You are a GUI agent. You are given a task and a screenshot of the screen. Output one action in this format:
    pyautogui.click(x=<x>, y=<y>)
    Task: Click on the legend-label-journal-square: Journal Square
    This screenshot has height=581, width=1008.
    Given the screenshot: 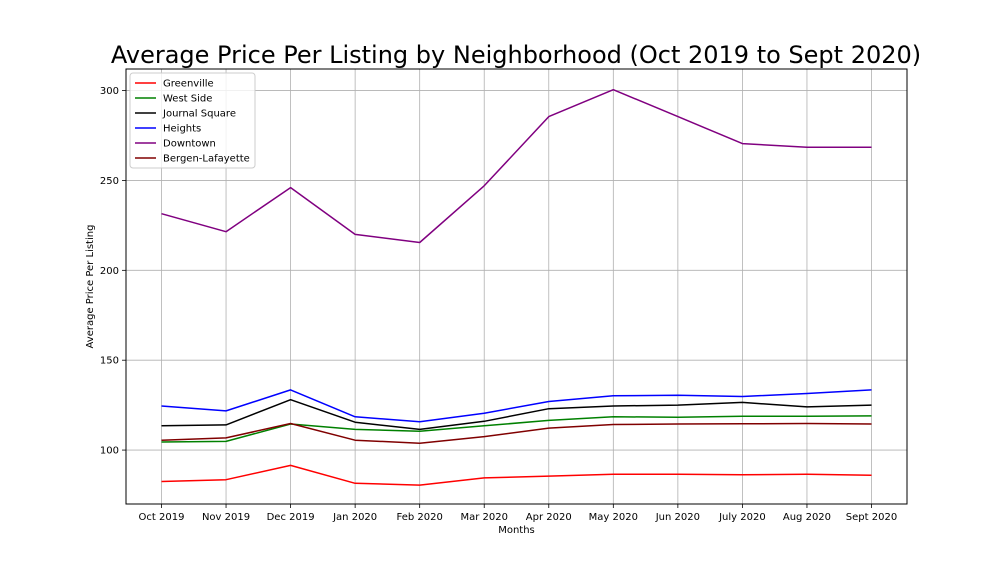 What is the action you would take?
    pyautogui.click(x=199, y=114)
    